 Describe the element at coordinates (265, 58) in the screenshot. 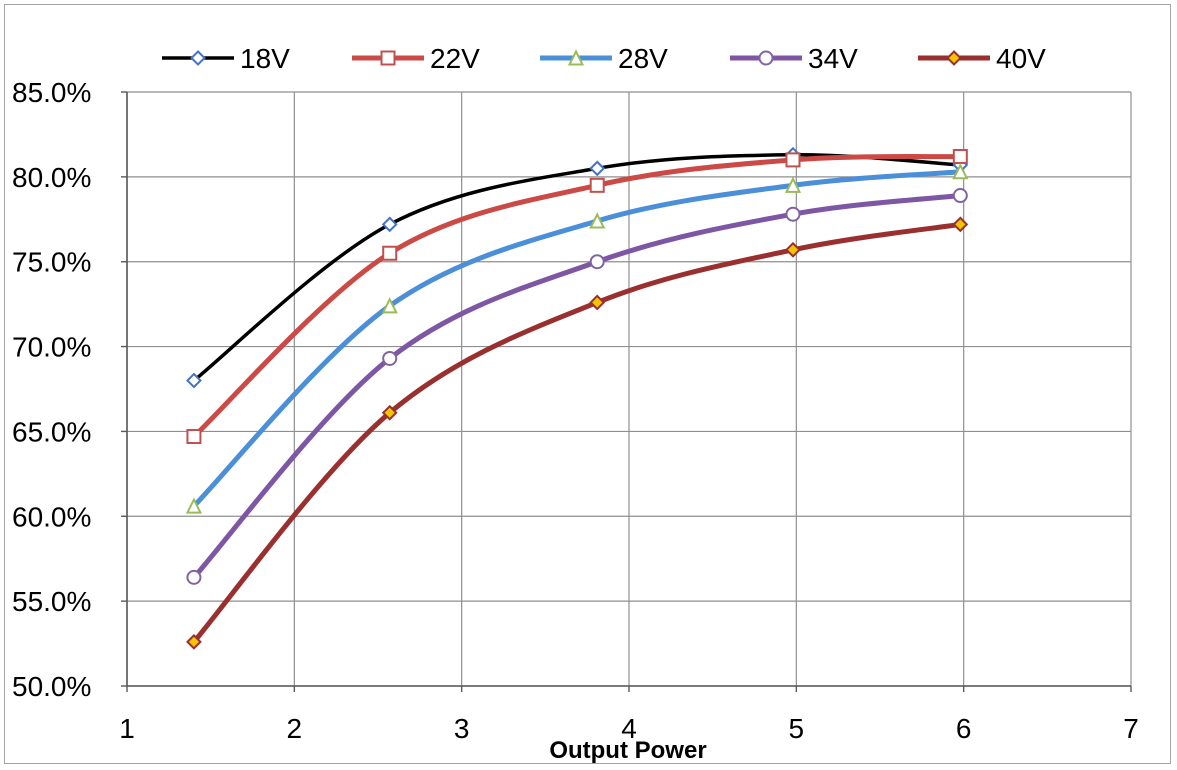

I see `legend-label: 18V` at that location.